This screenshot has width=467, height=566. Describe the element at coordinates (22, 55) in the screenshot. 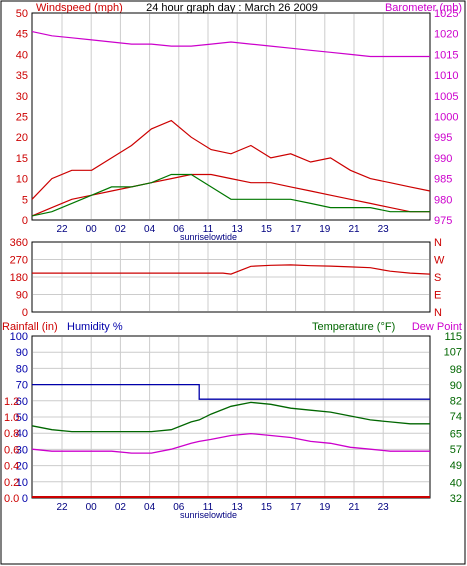

I see `wind-y-tick: 40` at that location.